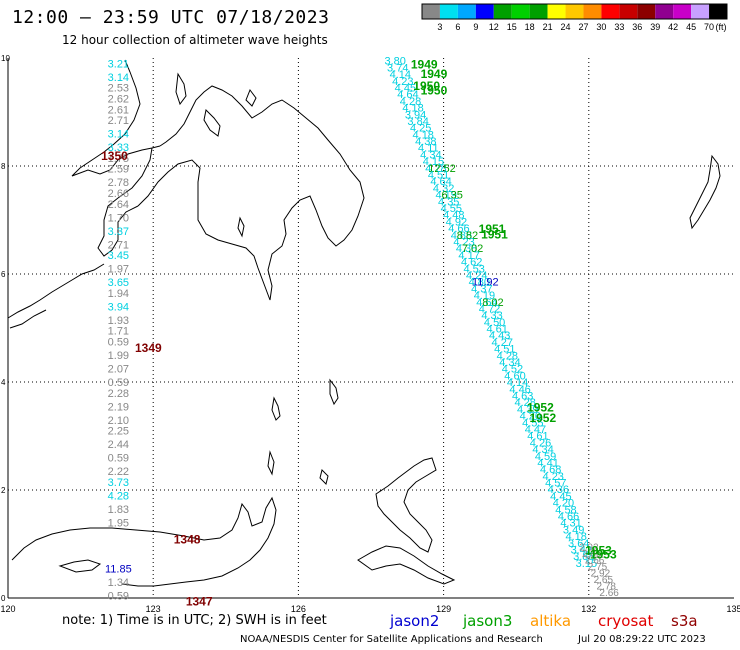 This screenshot has height=650, width=740. What do you see at coordinates (118, 523) in the screenshot?
I see `west-track-value: 1.95` at bounding box center [118, 523].